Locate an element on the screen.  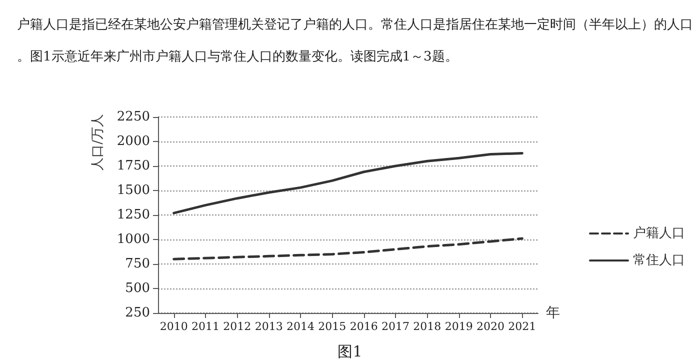
y-tick-label: 750 is located at coordinates (137, 264).